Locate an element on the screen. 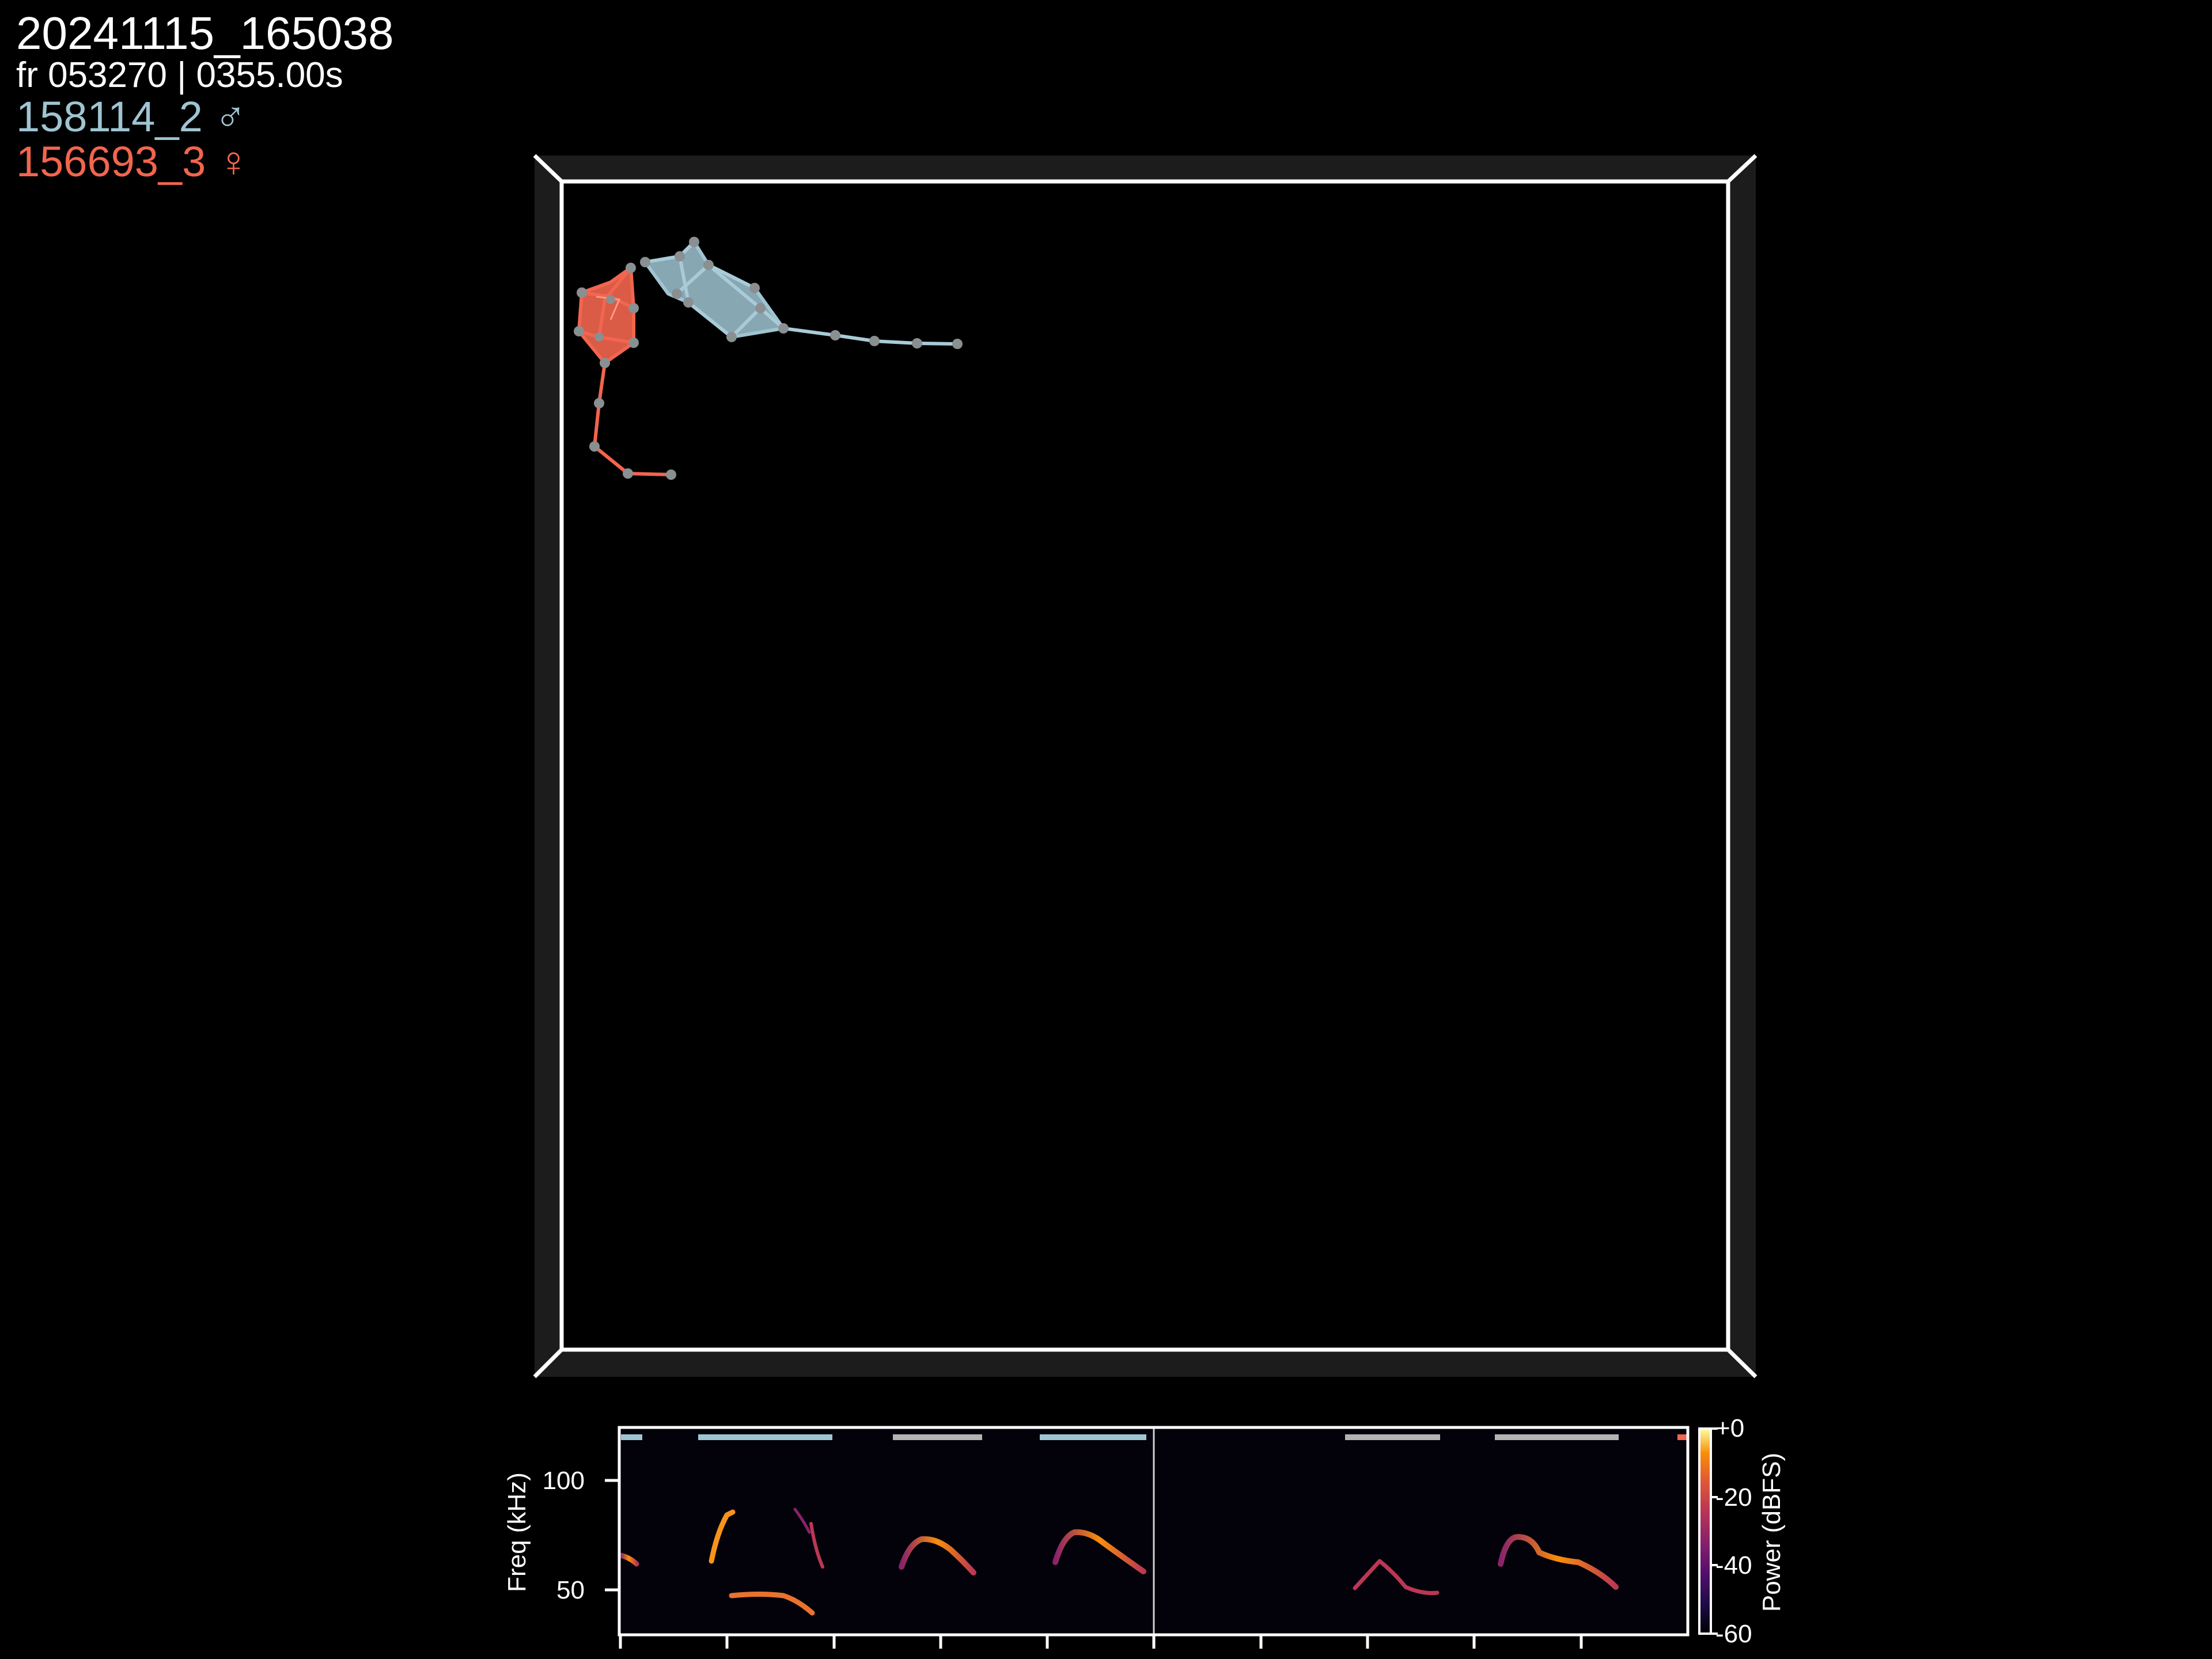 This screenshot has width=2212, height=1659. colorbar-label: Power (dBFS) is located at coordinates (1772, 1532).